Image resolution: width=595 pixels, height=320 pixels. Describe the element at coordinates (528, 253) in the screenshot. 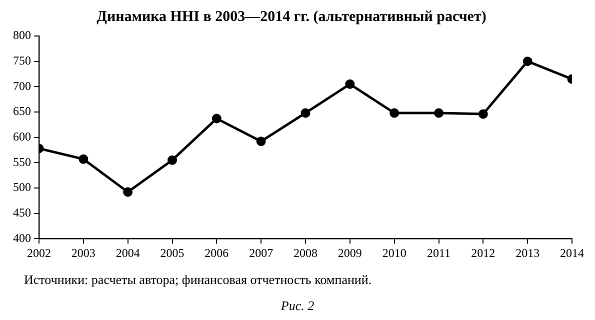

I see `x-tick-label: 2013` at that location.